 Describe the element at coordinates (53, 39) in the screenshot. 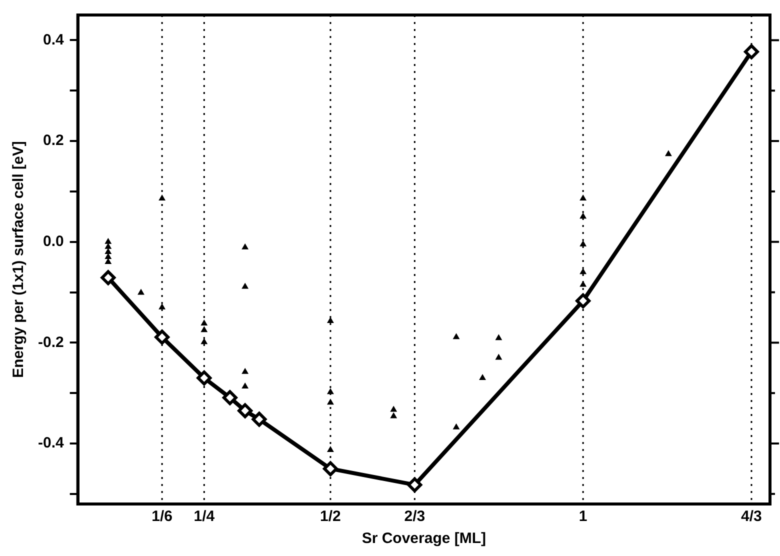

I see `y-tick-label: 0.4` at that location.